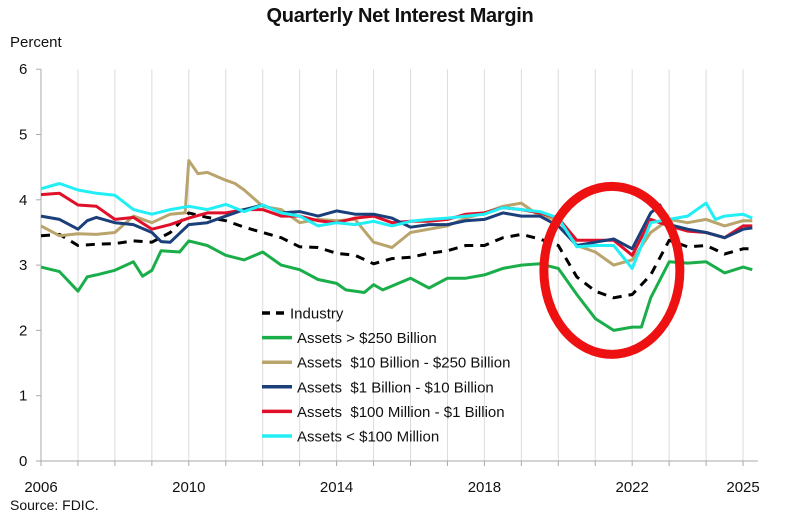 This screenshot has width=800, height=524. Describe the element at coordinates (188, 487) in the screenshot. I see `x-tick-label: 2010` at that location.